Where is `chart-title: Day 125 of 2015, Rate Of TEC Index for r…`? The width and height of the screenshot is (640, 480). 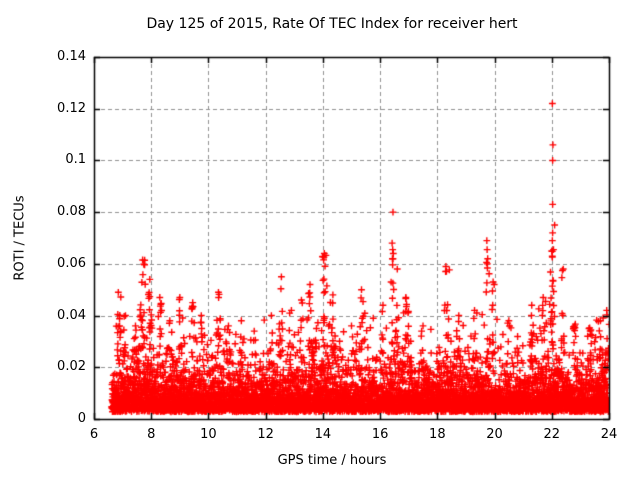 chart-title: Day 125 of 2015, Rate Of TEC Index for r… is located at coordinates (332, 24).